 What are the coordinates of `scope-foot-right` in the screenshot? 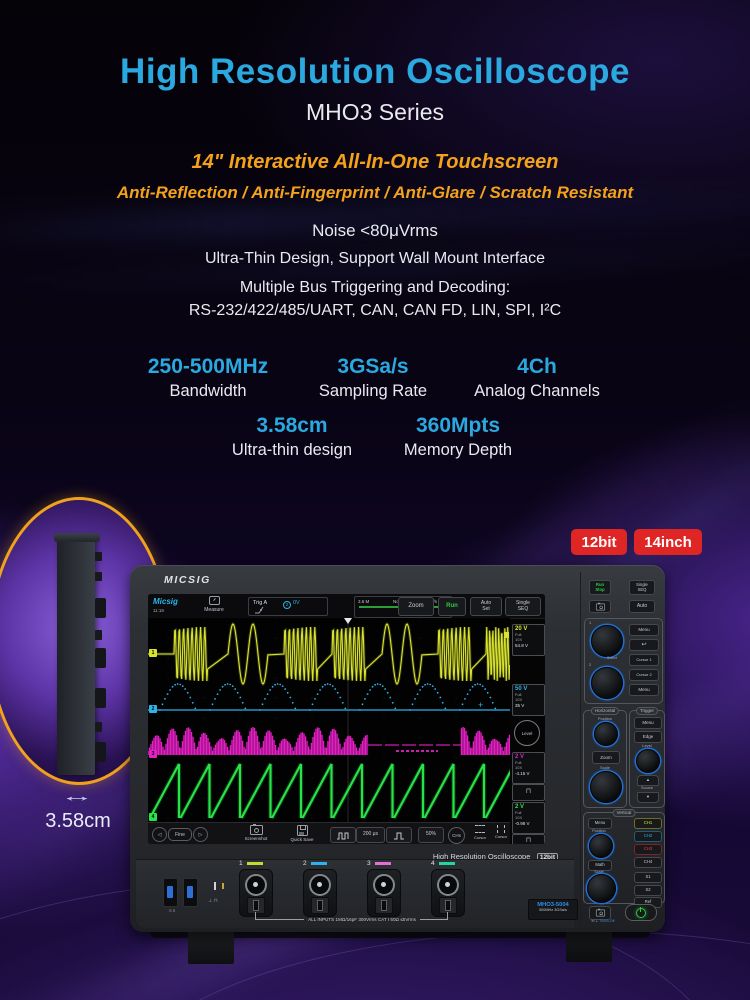 It's located at (589, 945).